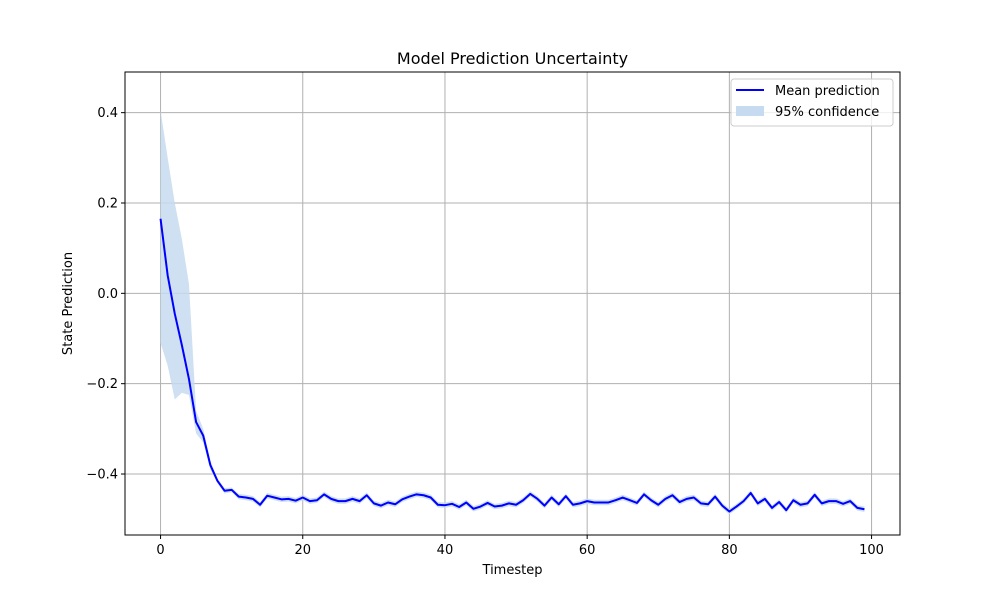 This screenshot has height=600, width=1000. I want to click on y-tick-label: 0.4, so click(107, 113).